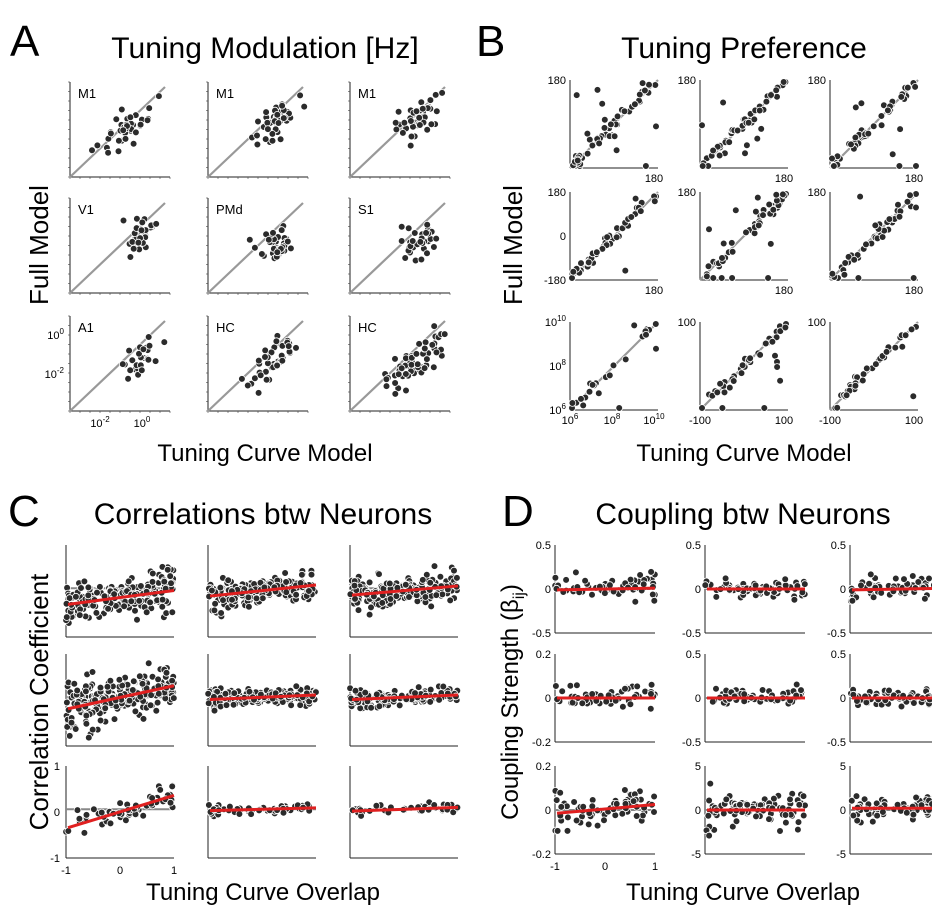  Describe the element at coordinates (743, 453) in the screenshot. I see `xlabel-b: Tuning Curve Model` at that location.